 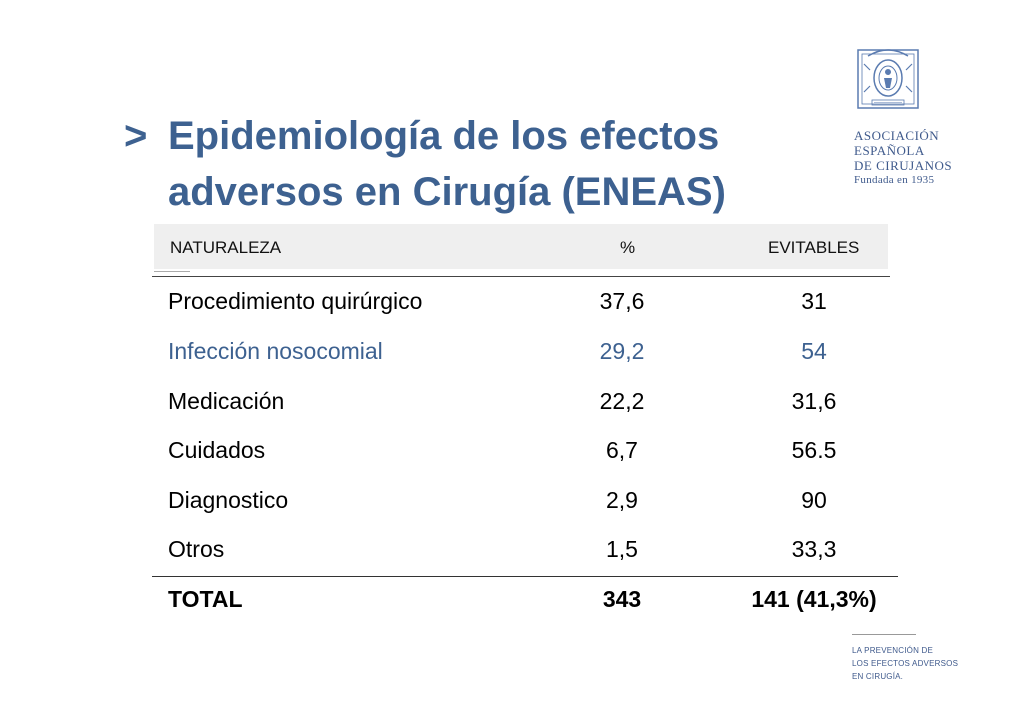 What do you see at coordinates (217, 450) in the screenshot?
I see `cell-naturaleza: Cuidados` at bounding box center [217, 450].